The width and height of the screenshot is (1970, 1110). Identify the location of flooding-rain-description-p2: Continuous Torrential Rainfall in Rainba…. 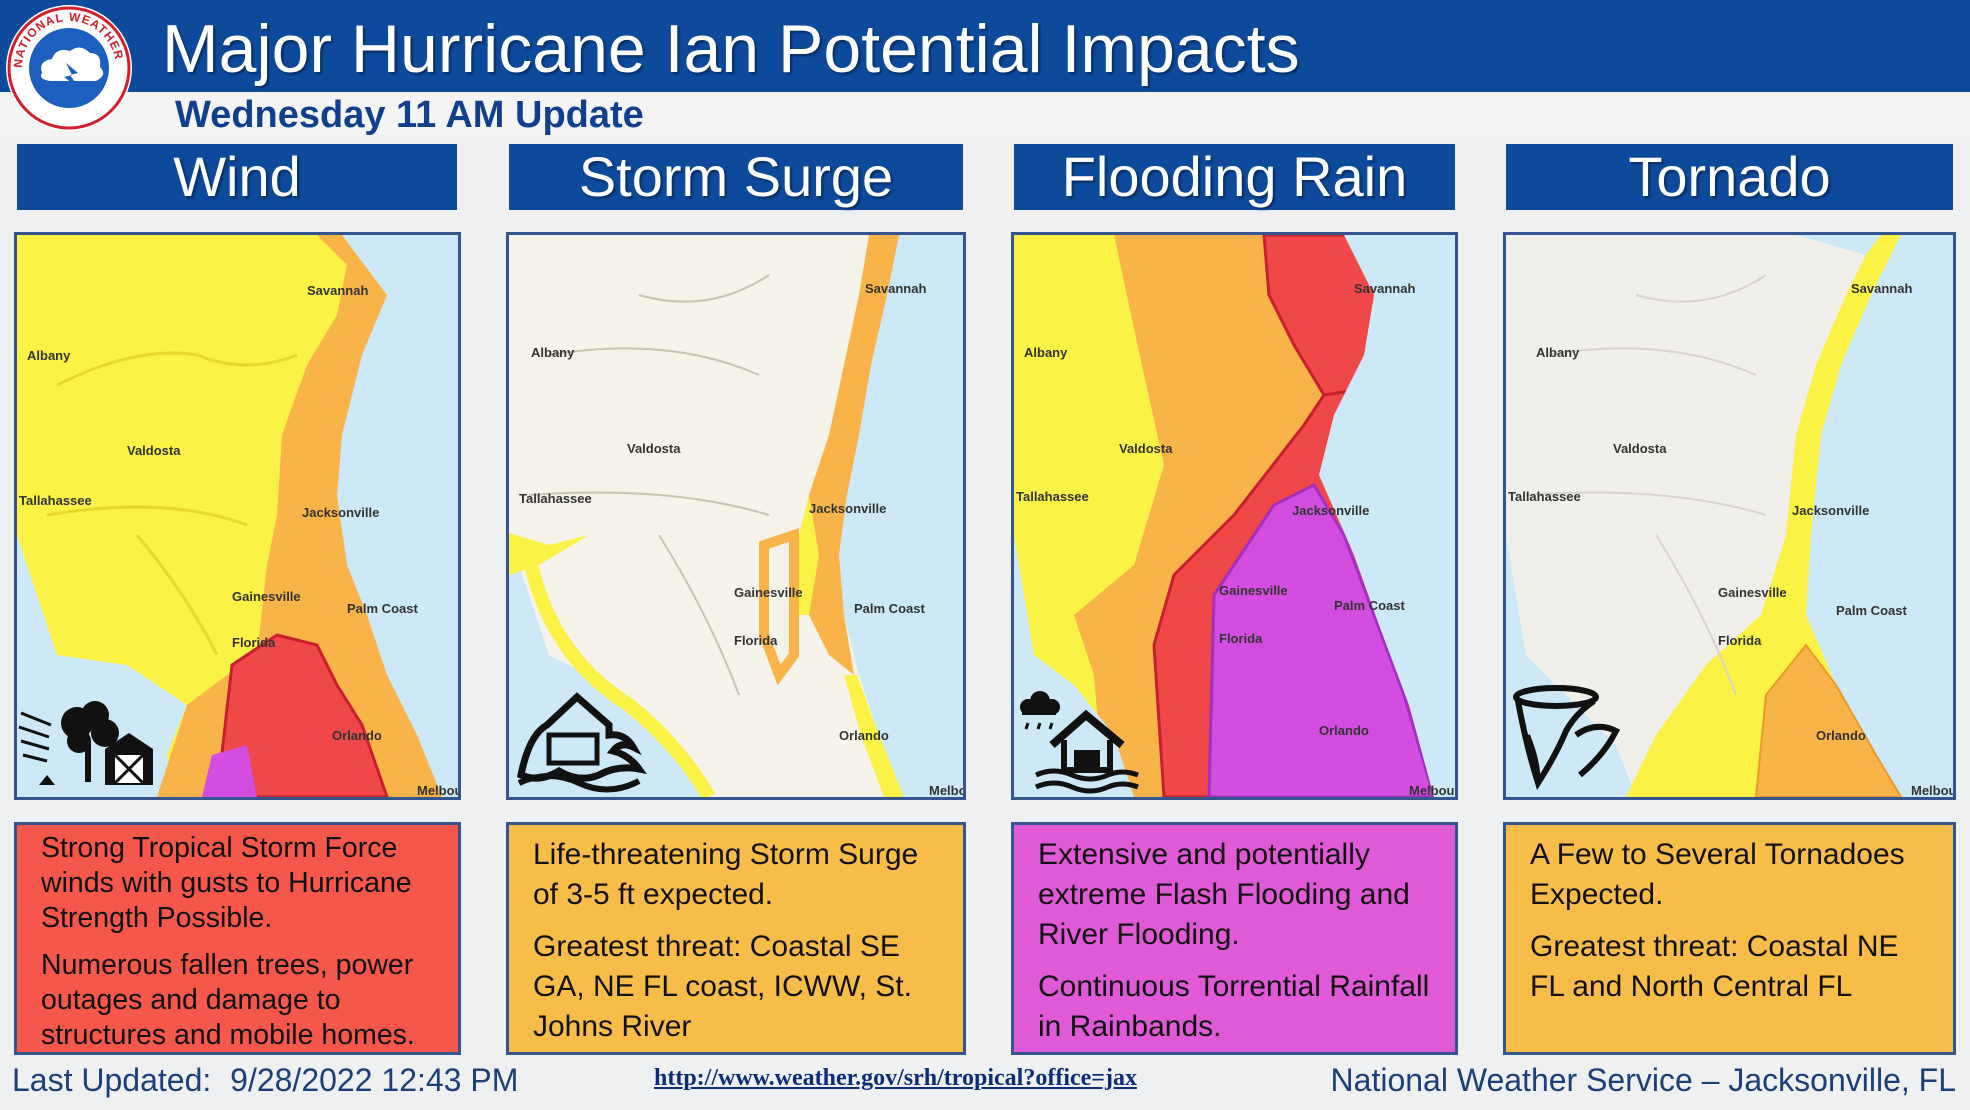
(1234, 1006).